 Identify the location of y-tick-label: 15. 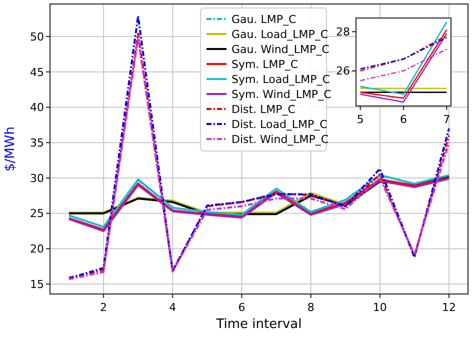
(37, 284).